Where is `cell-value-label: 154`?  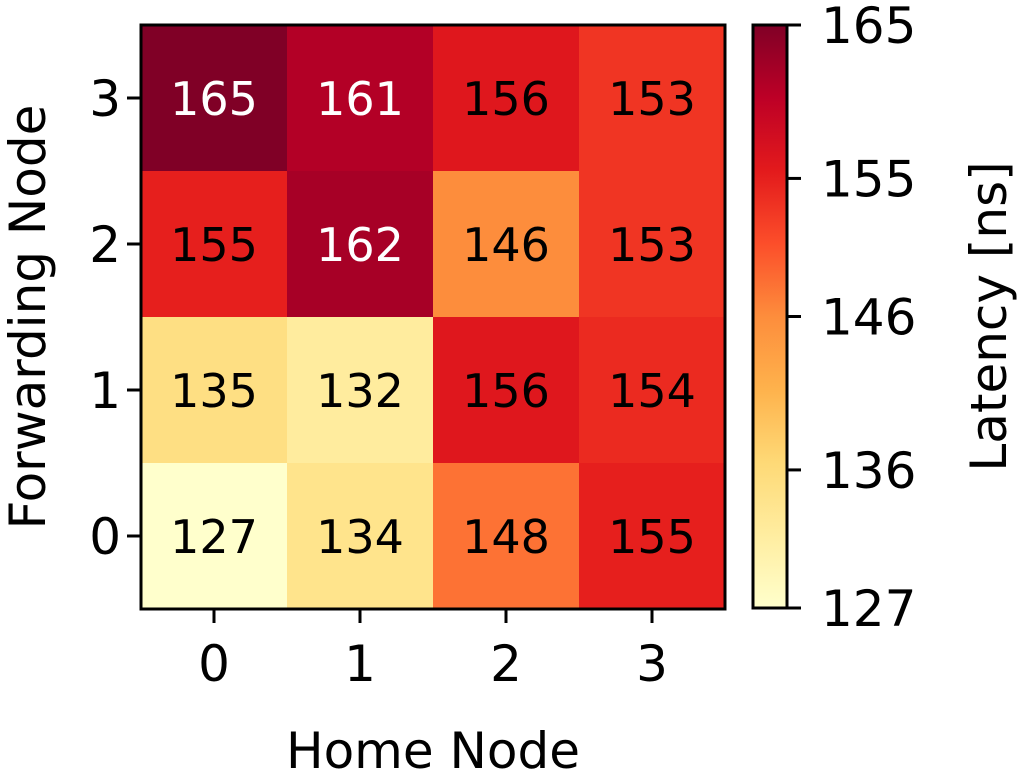
cell-value-label: 154 is located at coordinates (652, 391).